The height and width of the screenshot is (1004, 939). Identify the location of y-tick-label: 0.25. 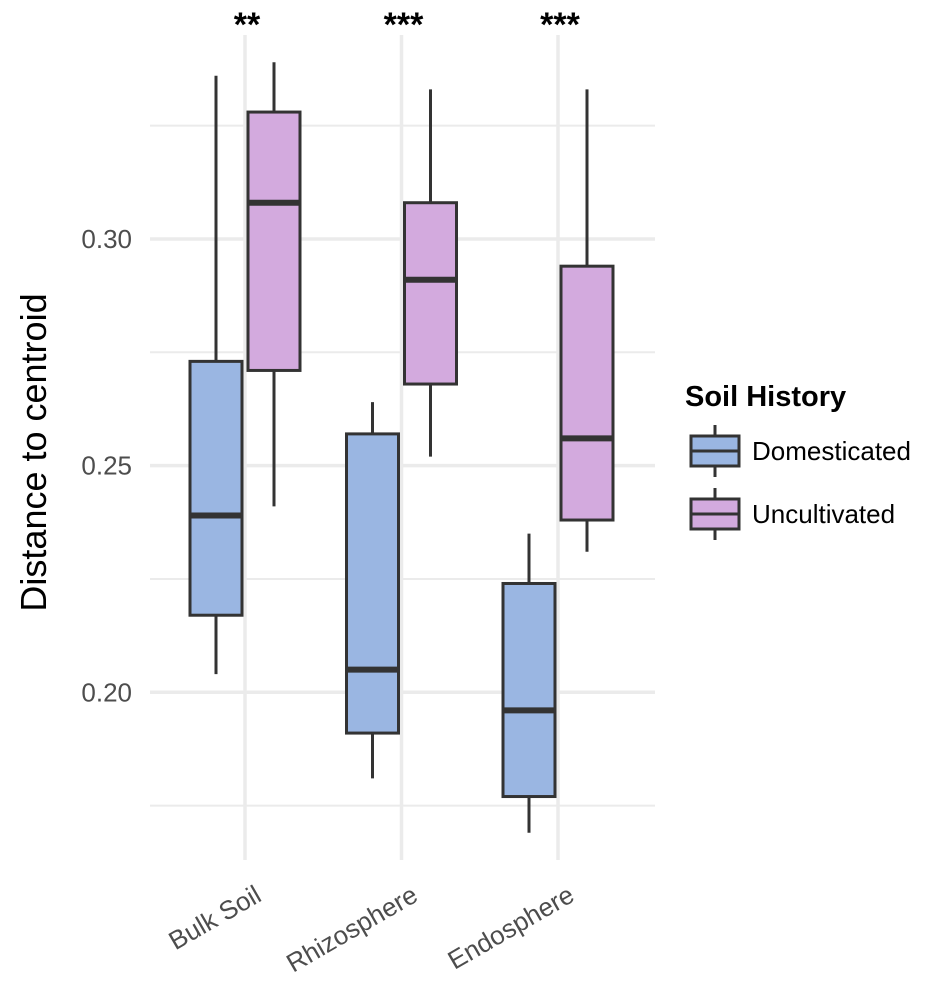
(106, 466).